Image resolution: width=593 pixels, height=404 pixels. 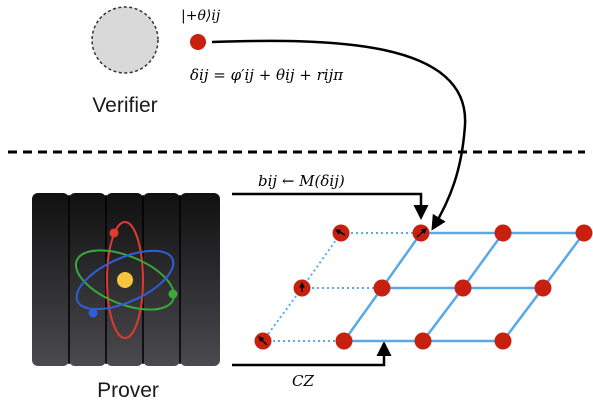 I want to click on measurement-arrow, so click(x=330, y=206).